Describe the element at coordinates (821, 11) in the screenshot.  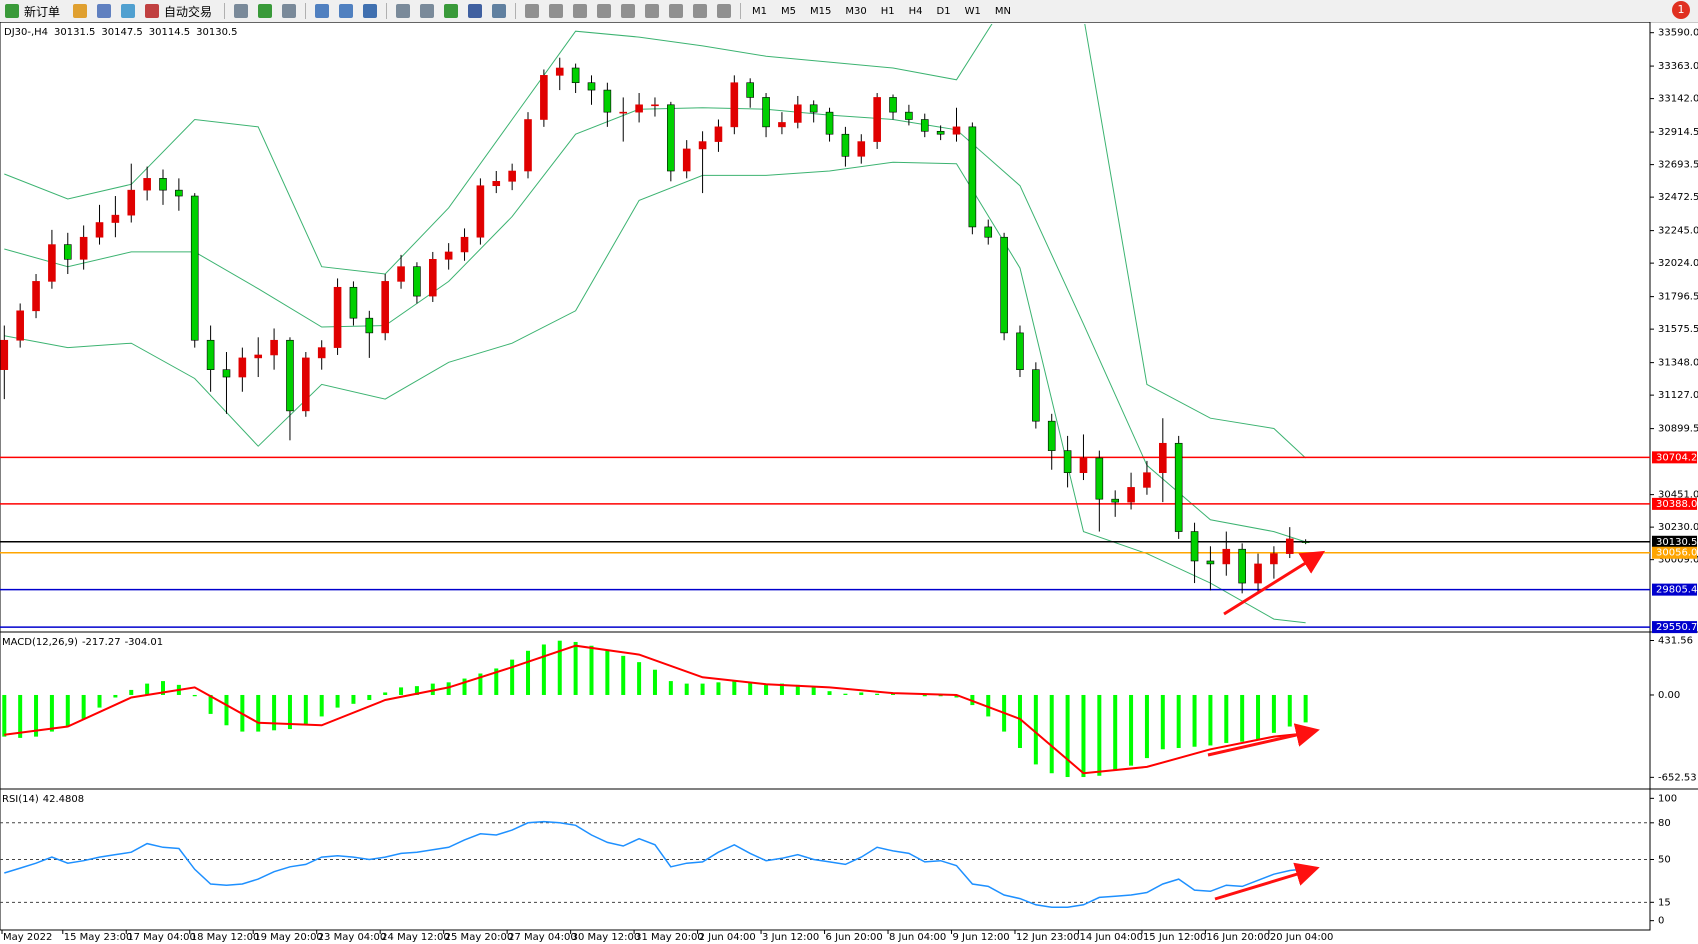
I see `timeframe-button: M15` at that location.